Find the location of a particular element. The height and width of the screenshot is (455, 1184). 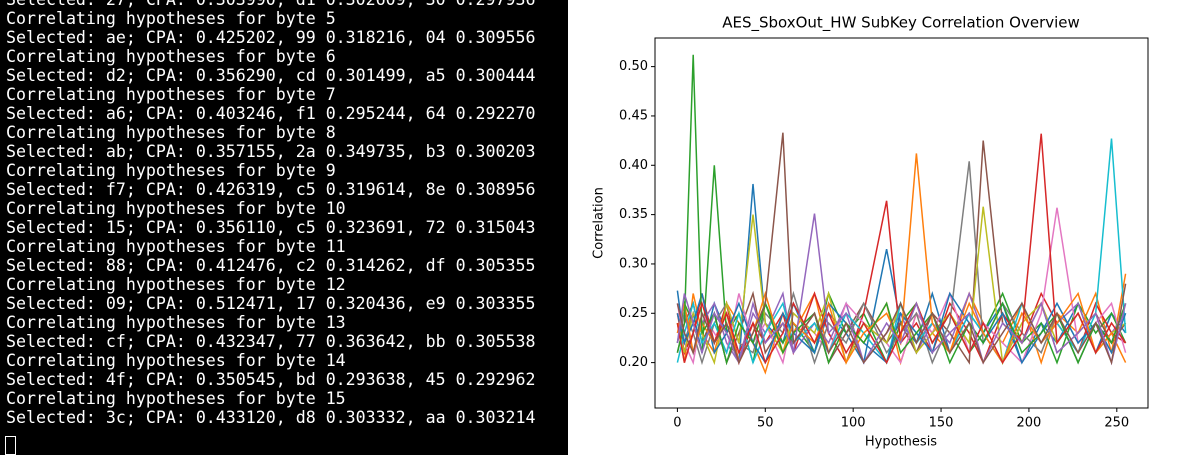

y-tick-label: 0.45 is located at coordinates (633, 115).